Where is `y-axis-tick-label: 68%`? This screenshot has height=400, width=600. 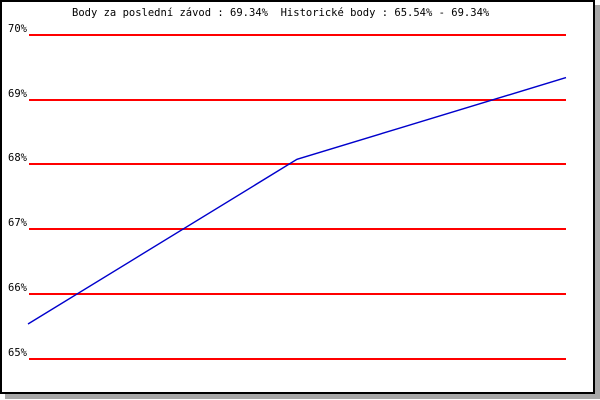
y-axis-tick-label: 68% is located at coordinates (17, 158).